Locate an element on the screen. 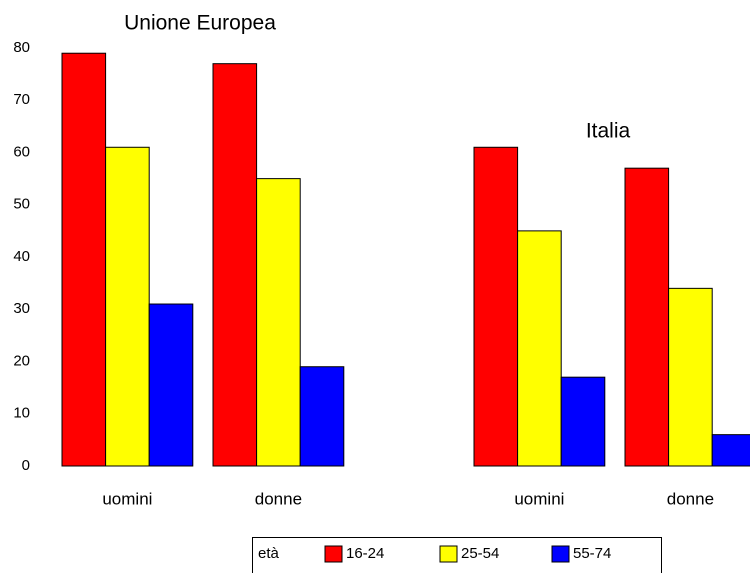  legend-title: età is located at coordinates (269, 553).